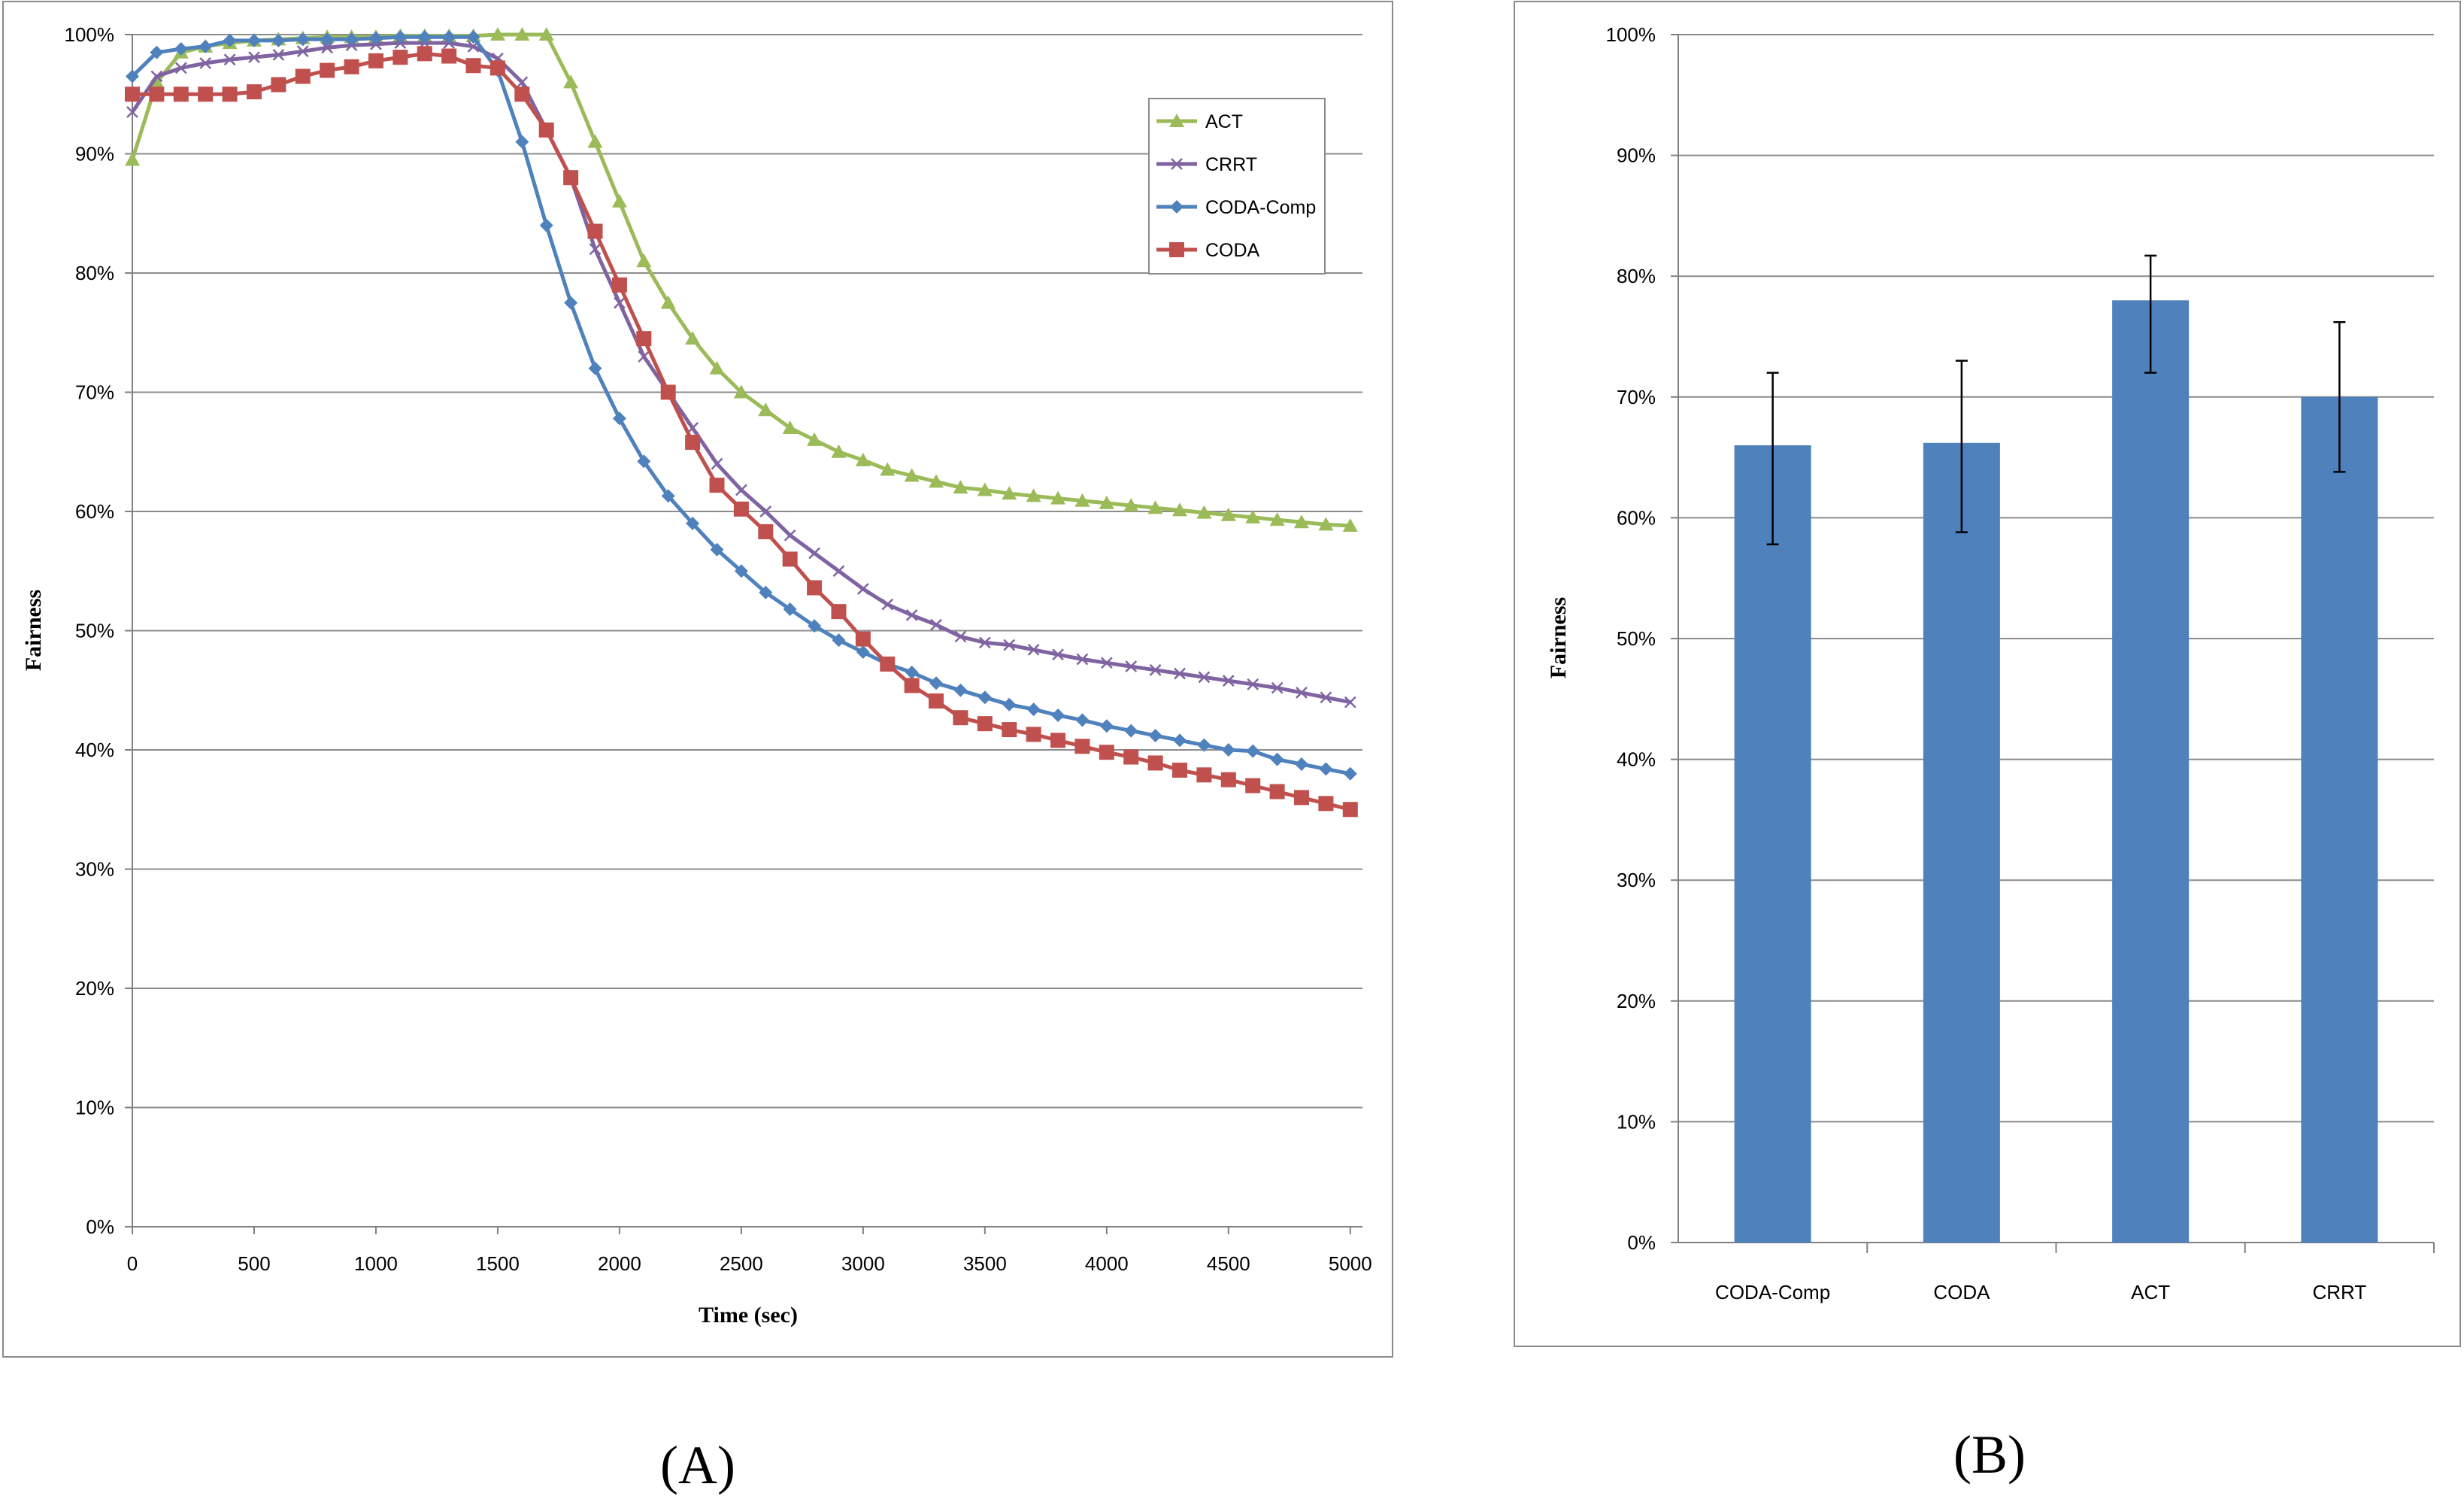 Image resolution: width=2464 pixels, height=1496 pixels. Describe the element at coordinates (1228, 1263) in the screenshot. I see `x-tick-label: 4500` at that location.